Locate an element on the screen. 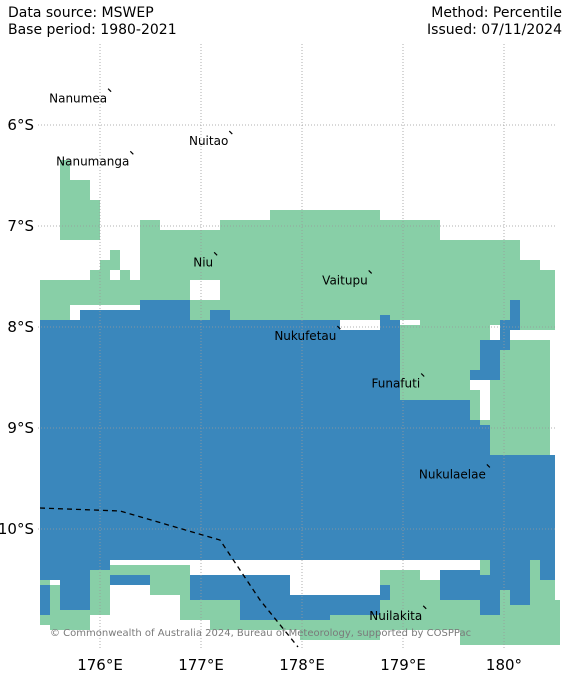  method-text: Method: Percentile is located at coordinates (496, 13).